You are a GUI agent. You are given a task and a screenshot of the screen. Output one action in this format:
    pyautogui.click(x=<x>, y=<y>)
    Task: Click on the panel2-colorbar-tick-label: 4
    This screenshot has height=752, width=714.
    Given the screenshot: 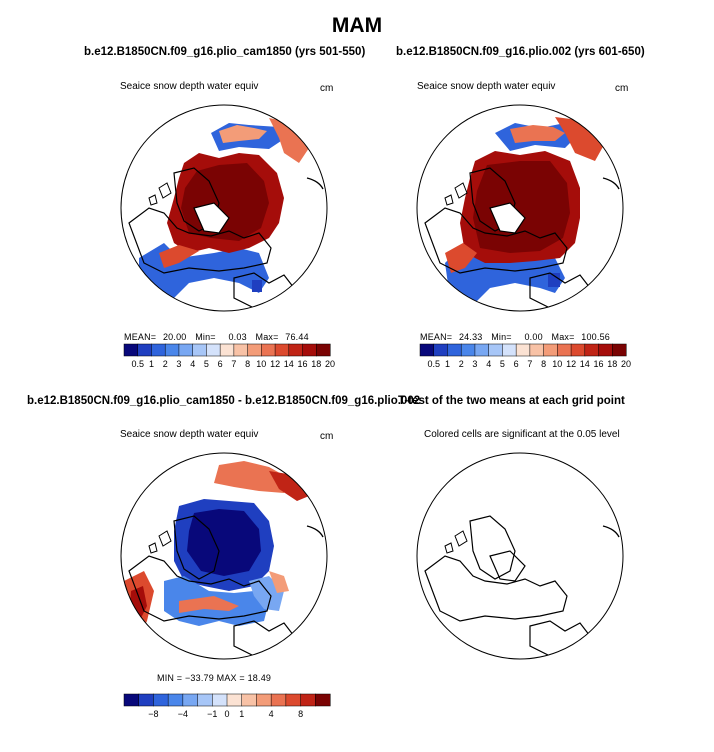 What is the action you would take?
    pyautogui.click(x=488, y=364)
    